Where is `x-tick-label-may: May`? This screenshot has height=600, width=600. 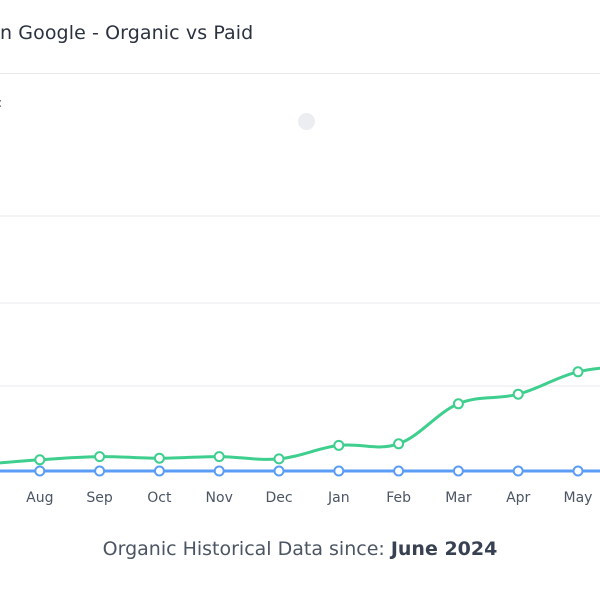
x-tick-label-may: May is located at coordinates (578, 498).